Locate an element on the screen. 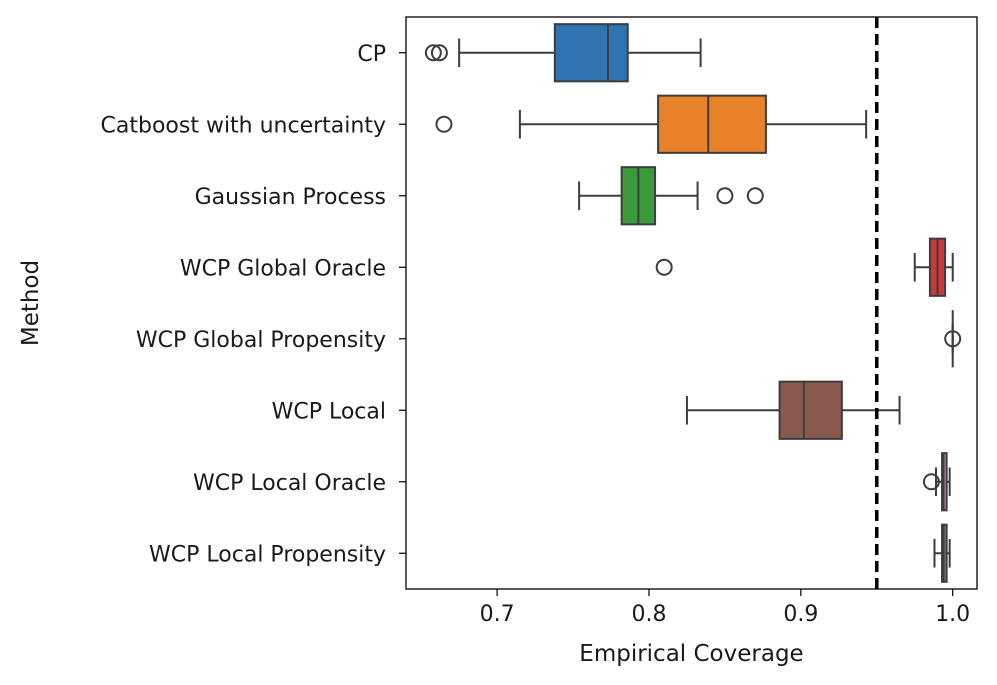 This screenshot has width=997, height=685. y-axis-title: Method is located at coordinates (31, 303).